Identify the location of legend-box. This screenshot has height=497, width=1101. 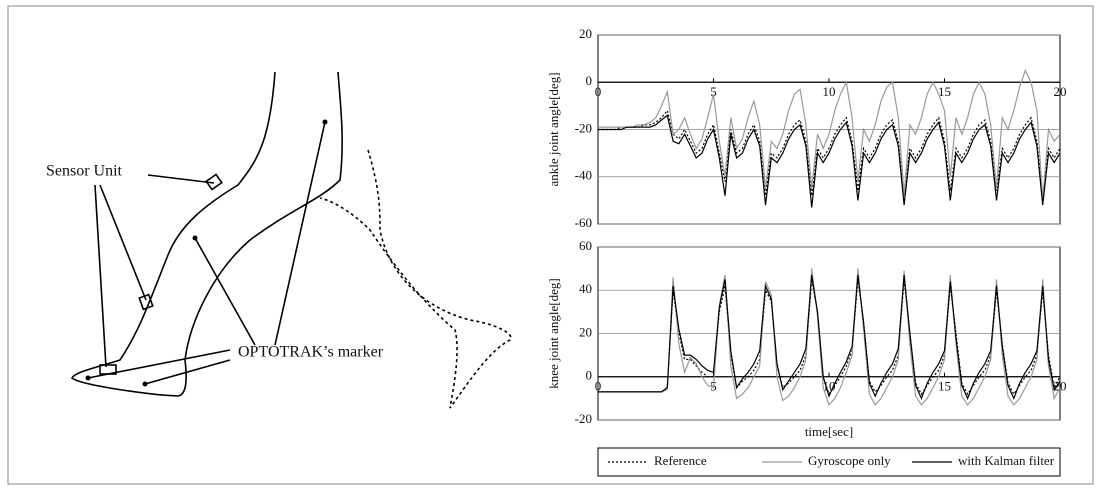
(829, 462).